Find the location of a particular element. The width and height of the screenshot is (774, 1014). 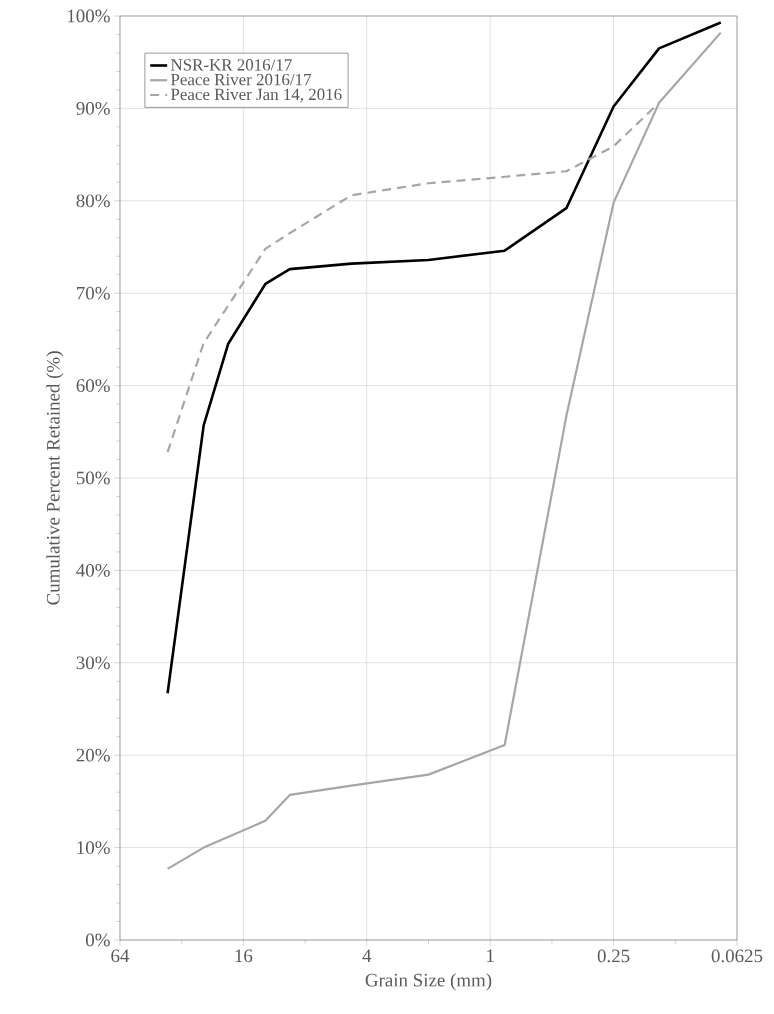

legend-label: Peace River Jan 14, 2016 is located at coordinates (256, 95).